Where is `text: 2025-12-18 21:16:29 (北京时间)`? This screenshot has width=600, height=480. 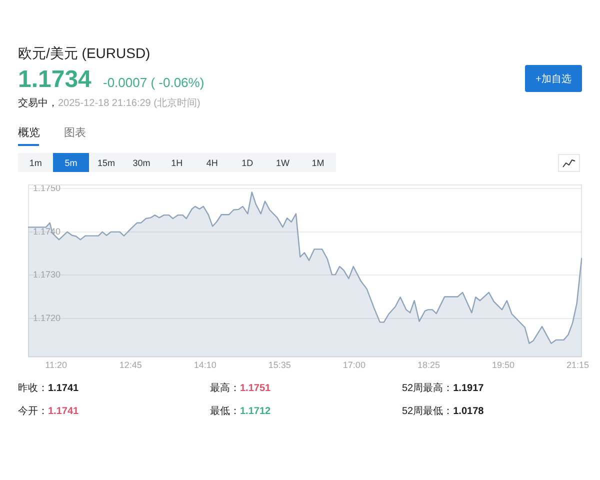
text: 2025-12-18 21:16:29 (北京时间) is located at coordinates (129, 103).